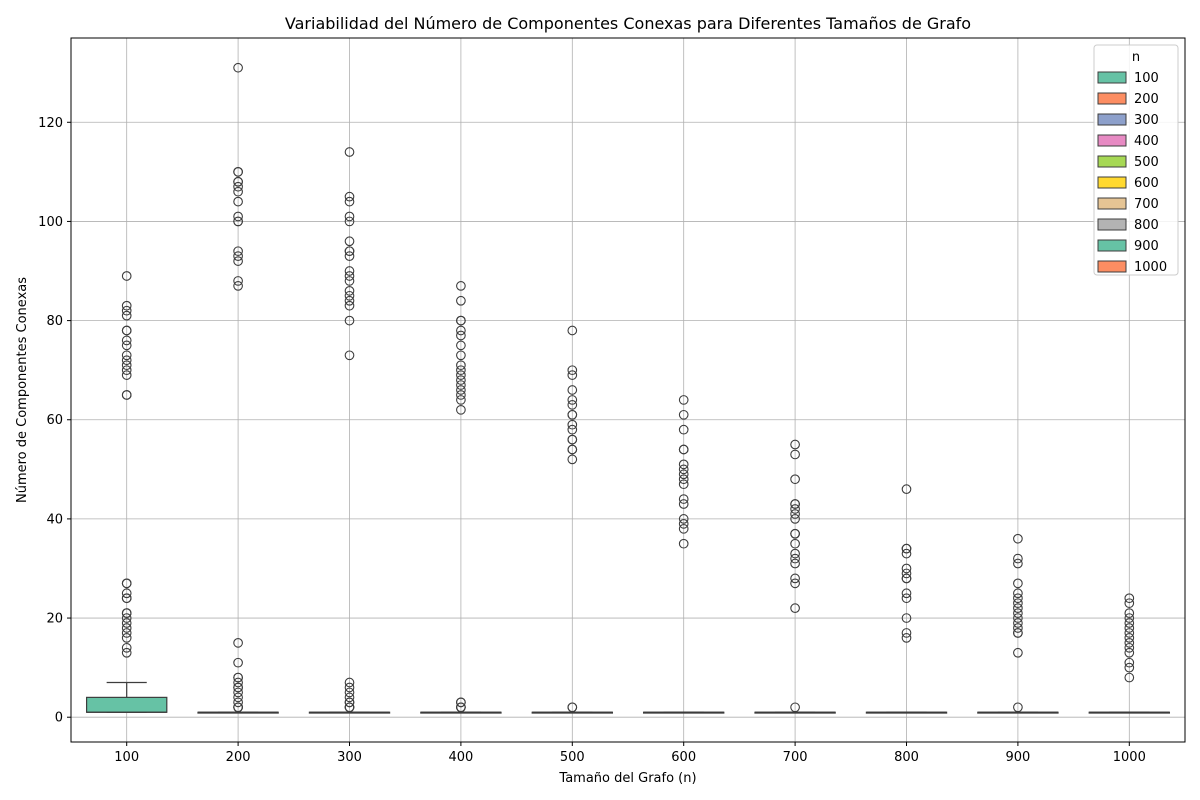 Image resolution: width=1200 pixels, height=800 pixels. Describe the element at coordinates (1146, 141) in the screenshot. I see `legend-label: 400` at that location.